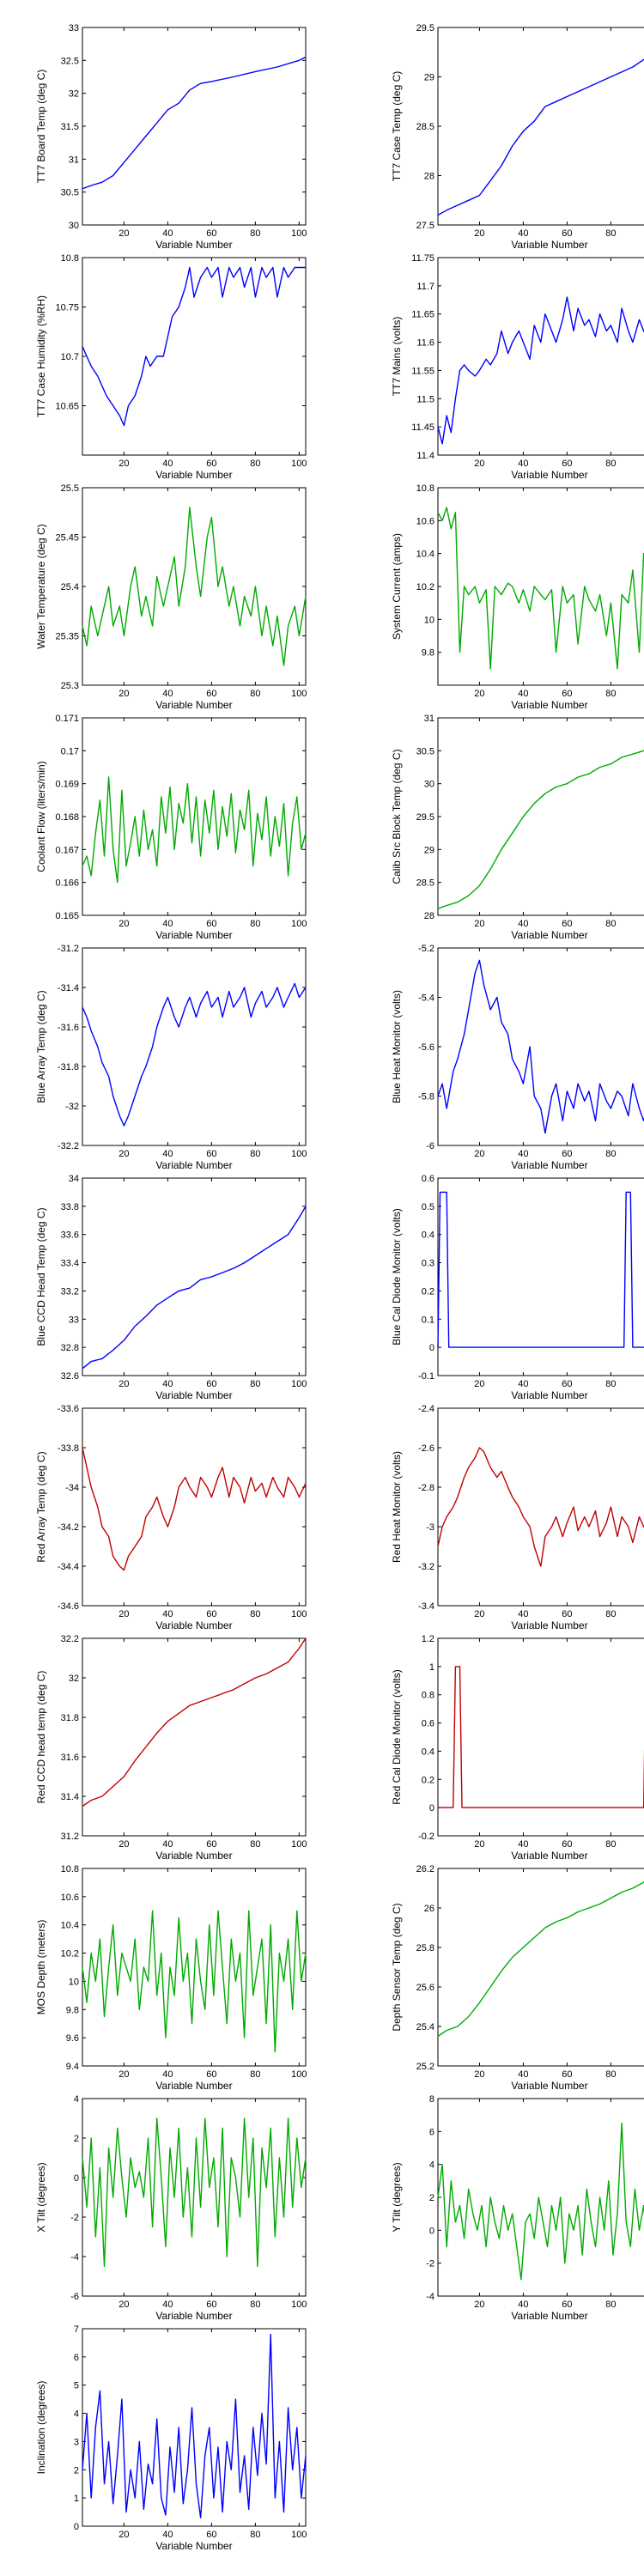 This screenshot has width=644, height=2576. I want to click on y-tick-label: 33.4, so click(70, 1264).